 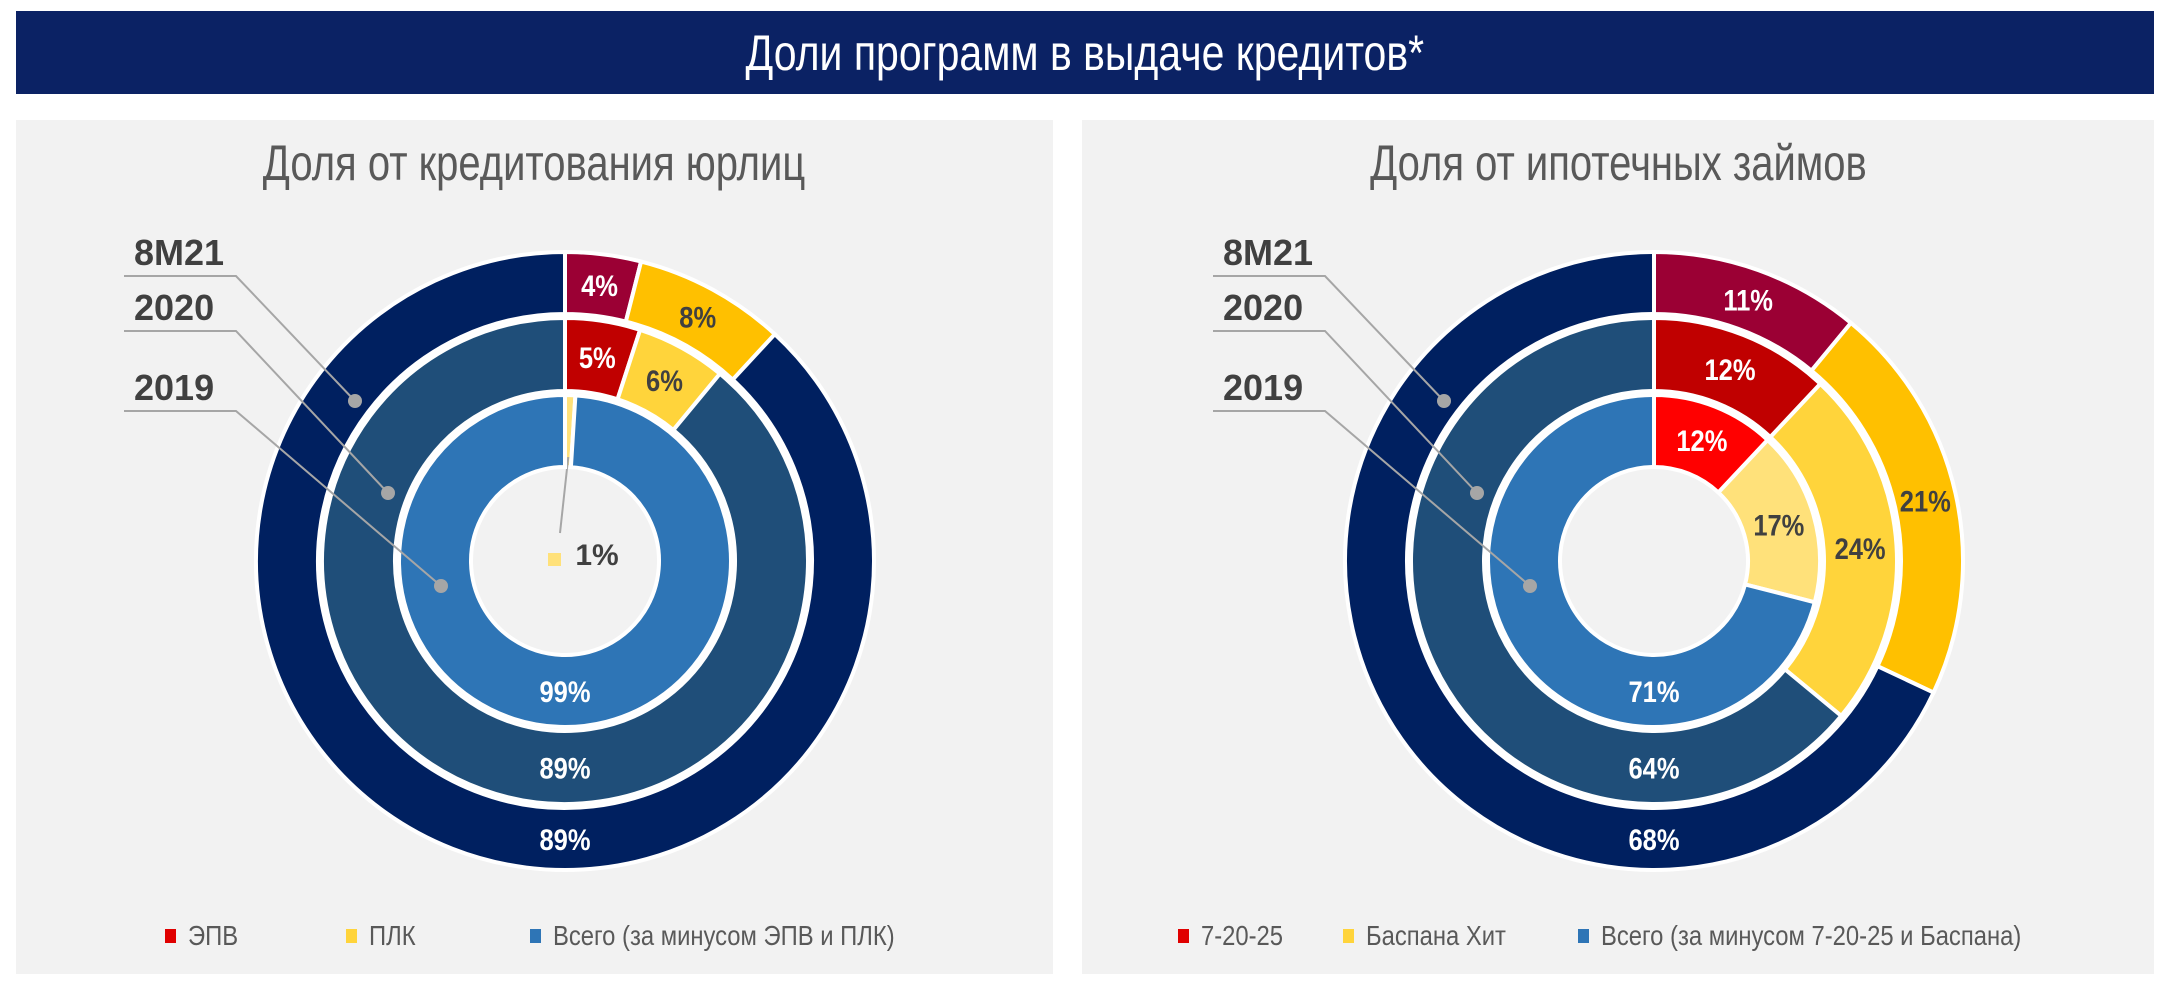 What do you see at coordinates (564, 691) in the screenshot?
I see `data-label: 99%` at bounding box center [564, 691].